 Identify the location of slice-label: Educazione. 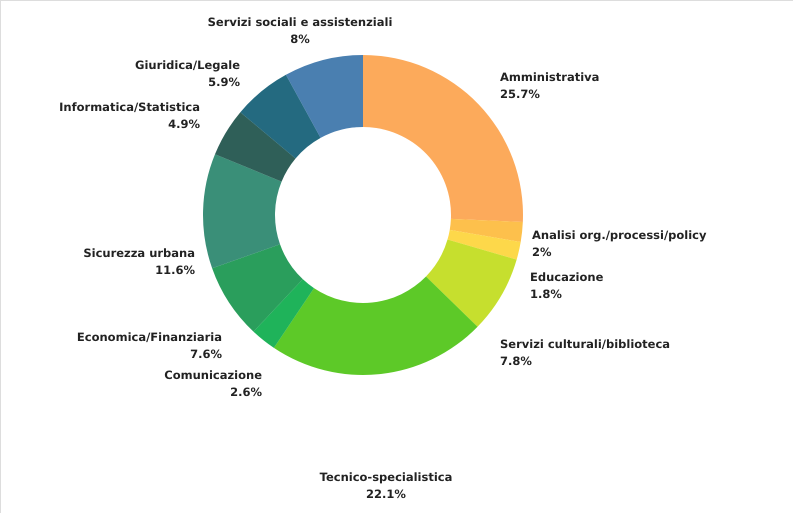
(567, 277).